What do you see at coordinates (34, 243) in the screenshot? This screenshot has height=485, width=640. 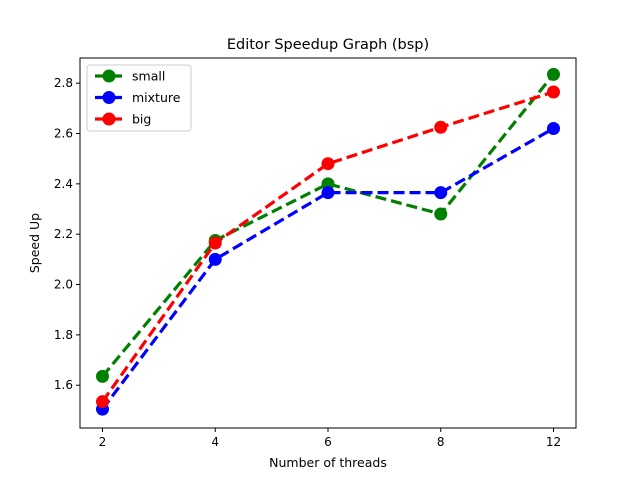 I see `y-axis-label: Speed Up` at bounding box center [34, 243].